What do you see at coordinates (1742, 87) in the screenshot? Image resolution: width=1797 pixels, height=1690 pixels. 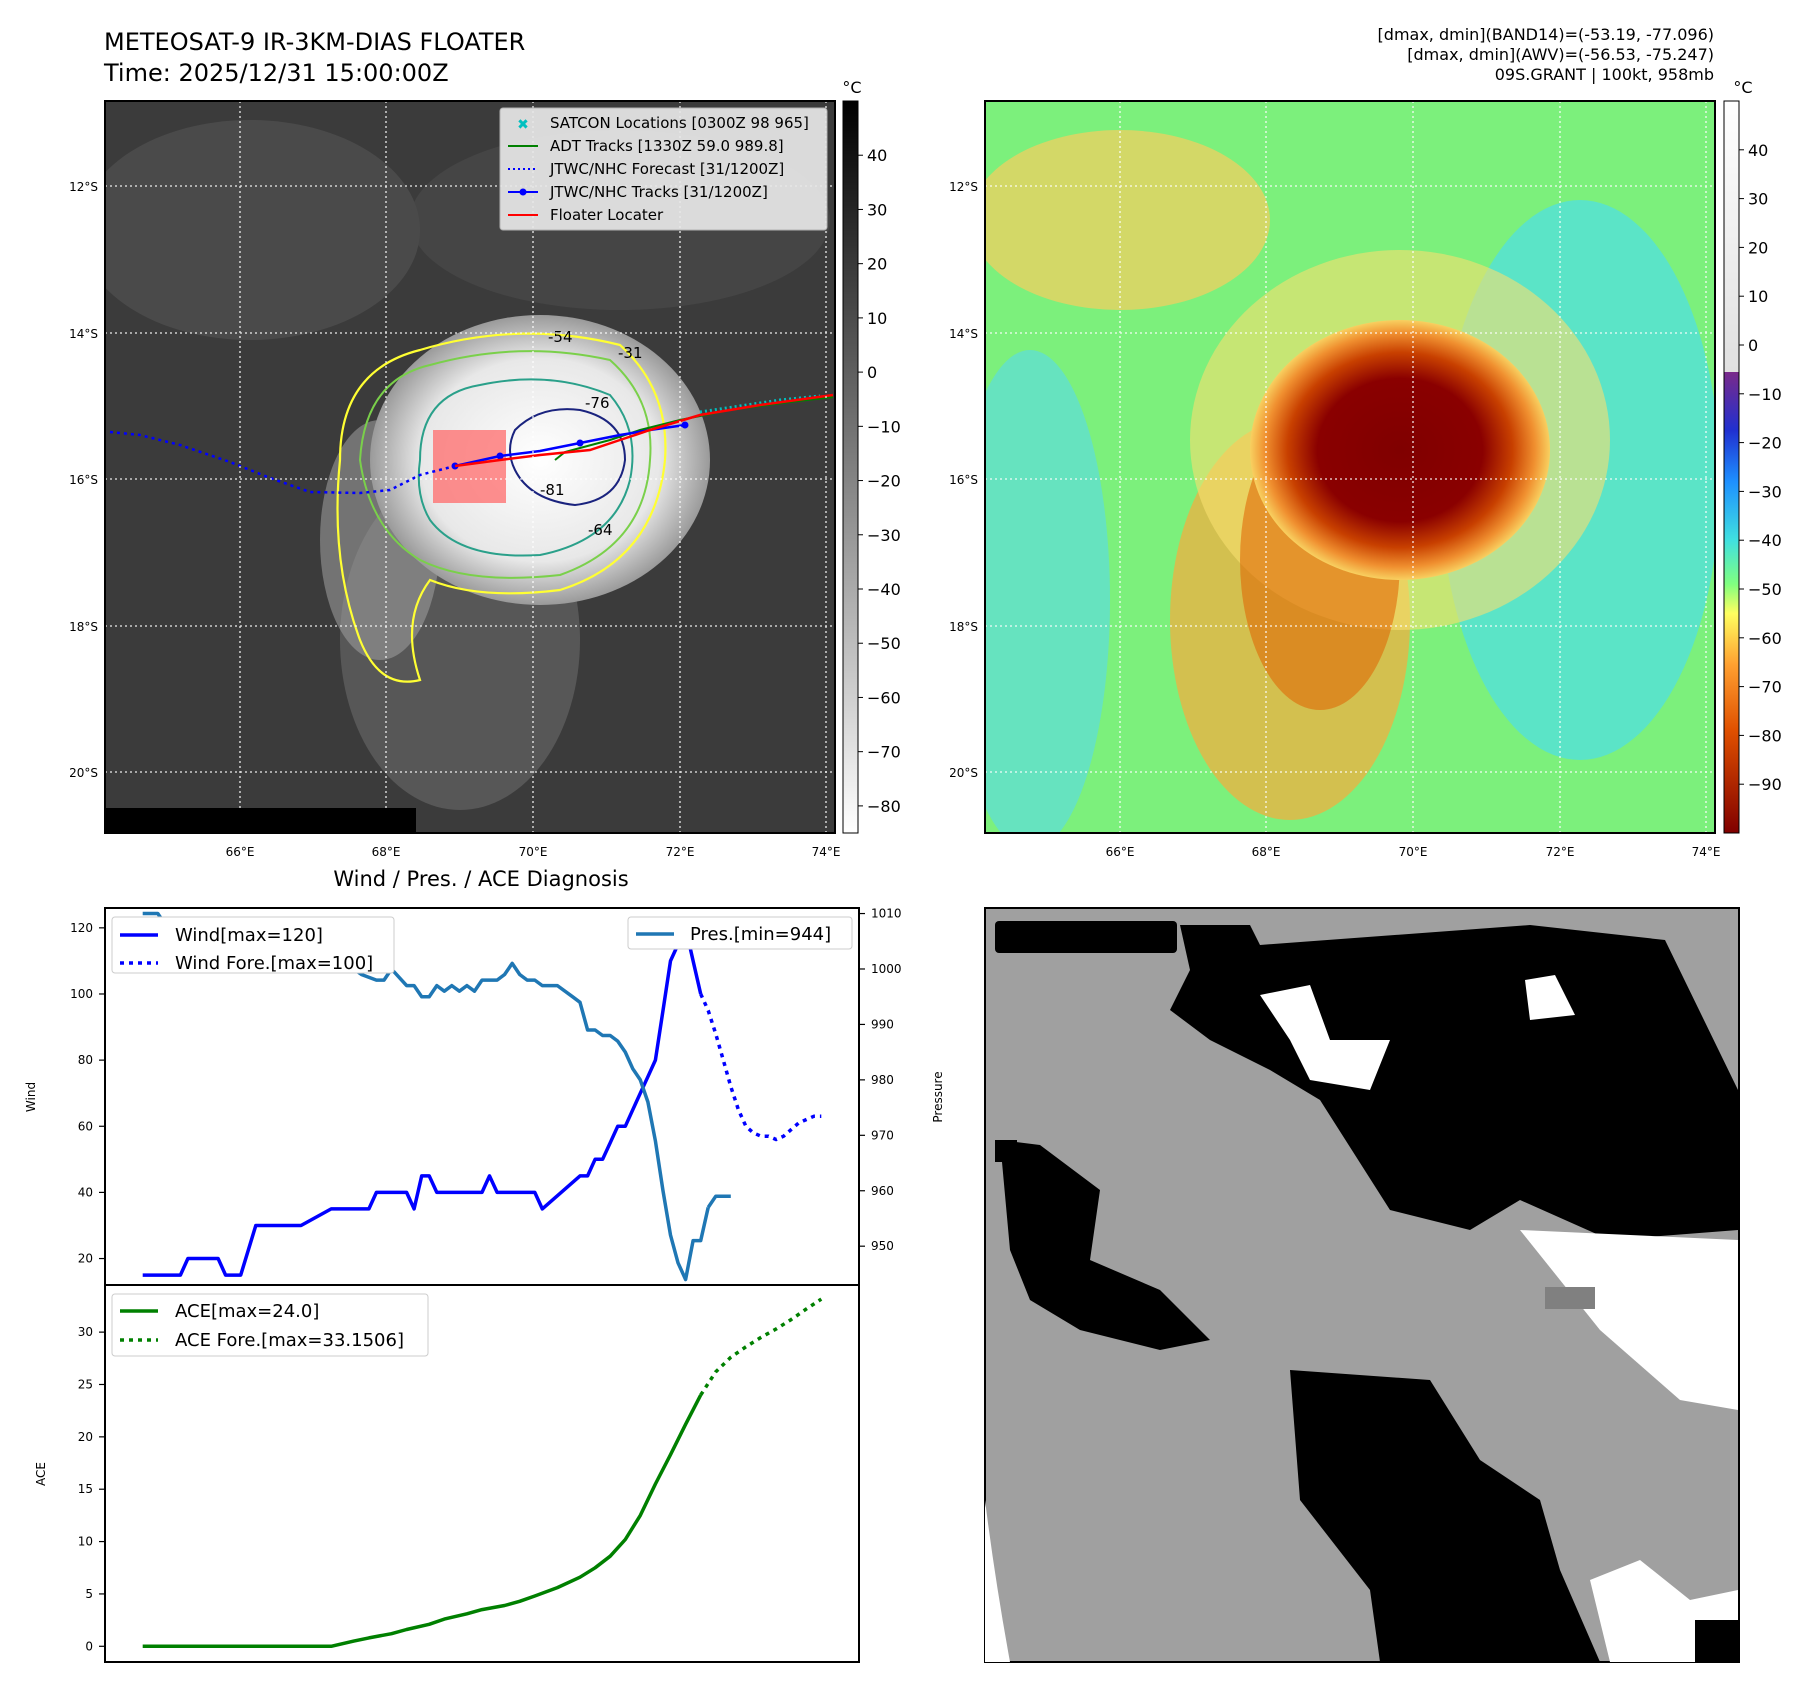 I see `colorbar-color-unit: °C` at bounding box center [1742, 87].